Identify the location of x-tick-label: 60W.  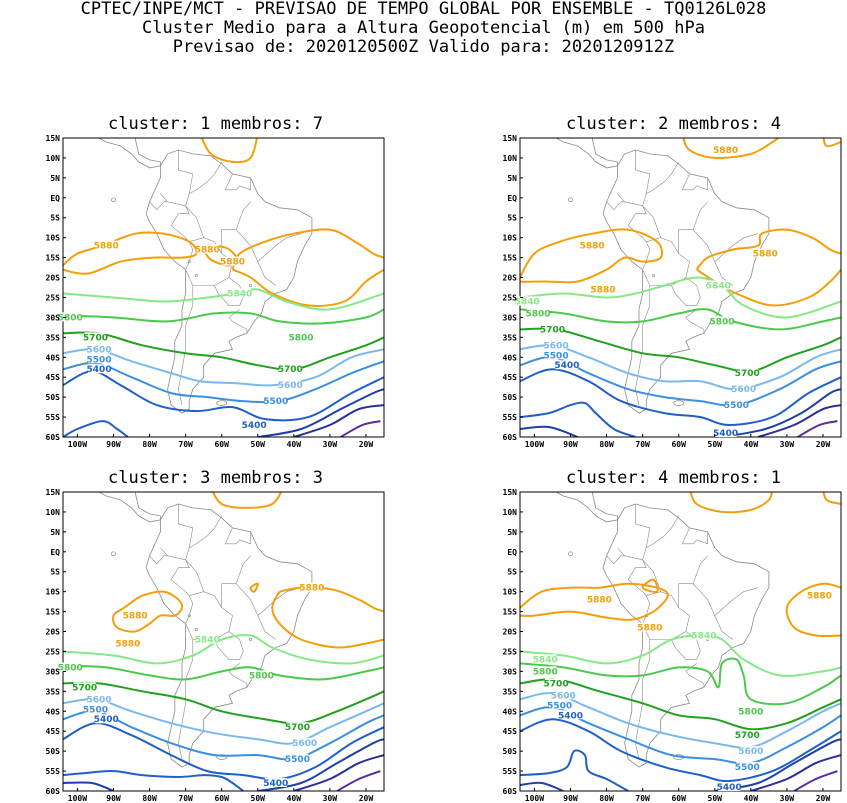
(221, 444).